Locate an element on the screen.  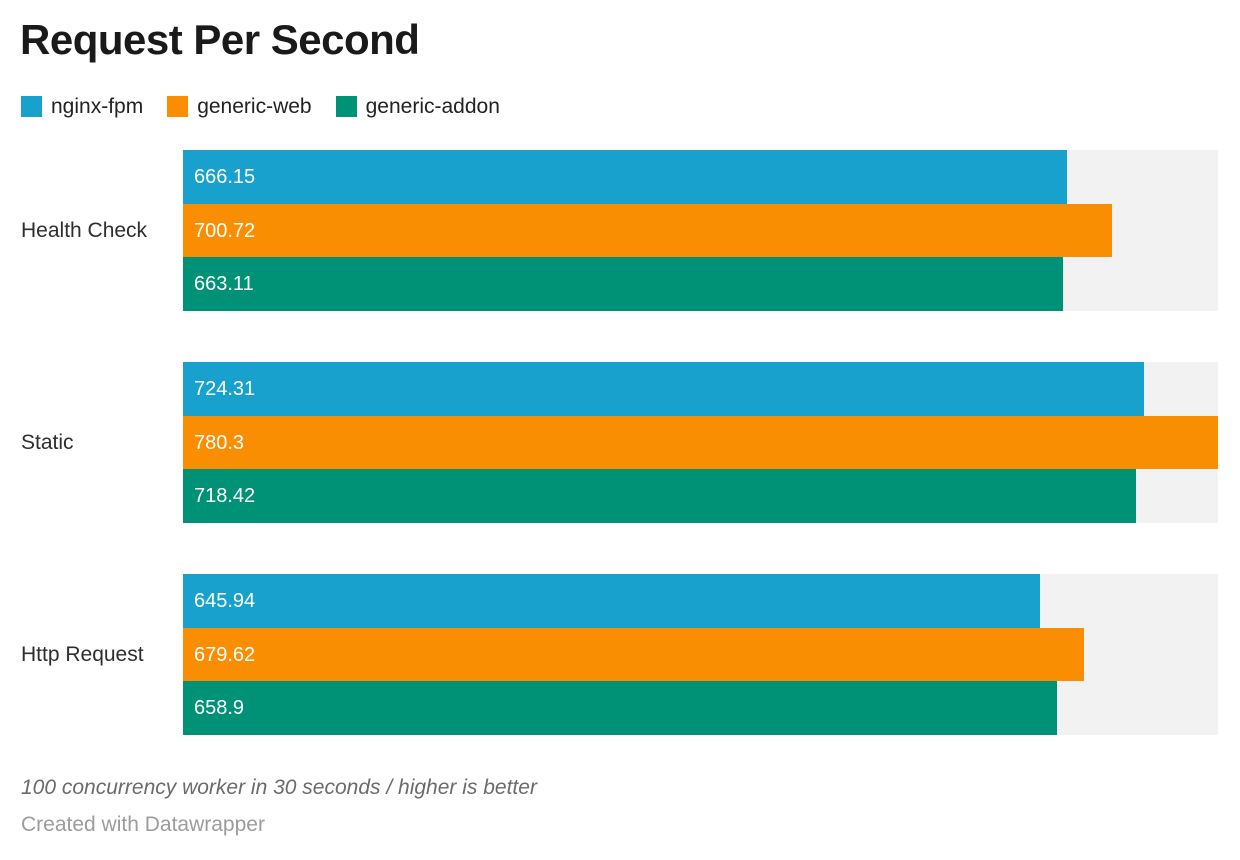
bar-track: 663.11 is located at coordinates (700, 284).